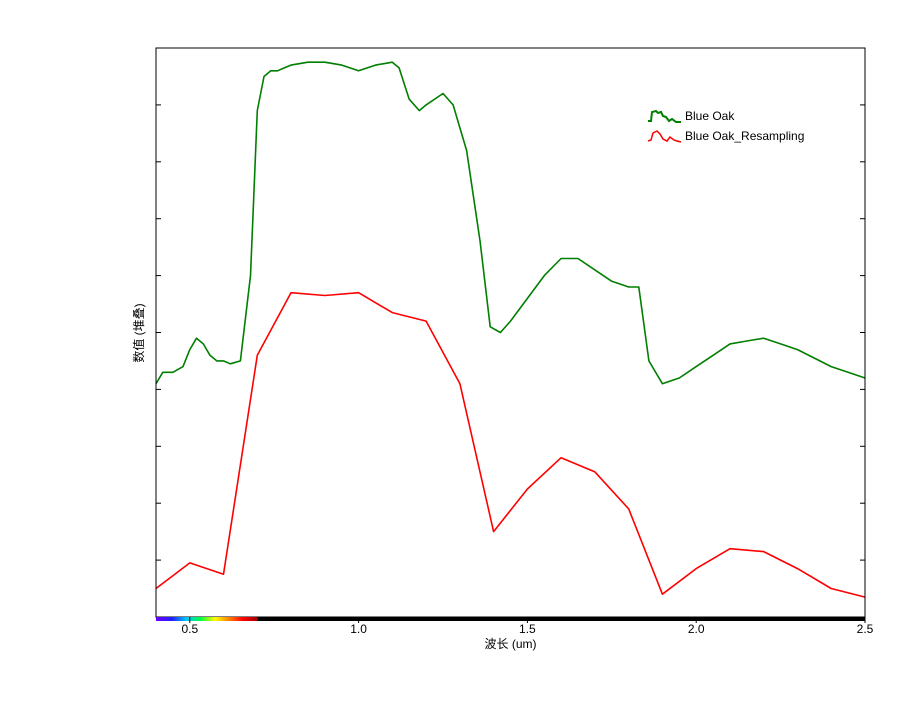 The width and height of the screenshot is (901, 723). What do you see at coordinates (710, 116) in the screenshot?
I see `legend-label-blue-oak: Blue Oak` at bounding box center [710, 116].